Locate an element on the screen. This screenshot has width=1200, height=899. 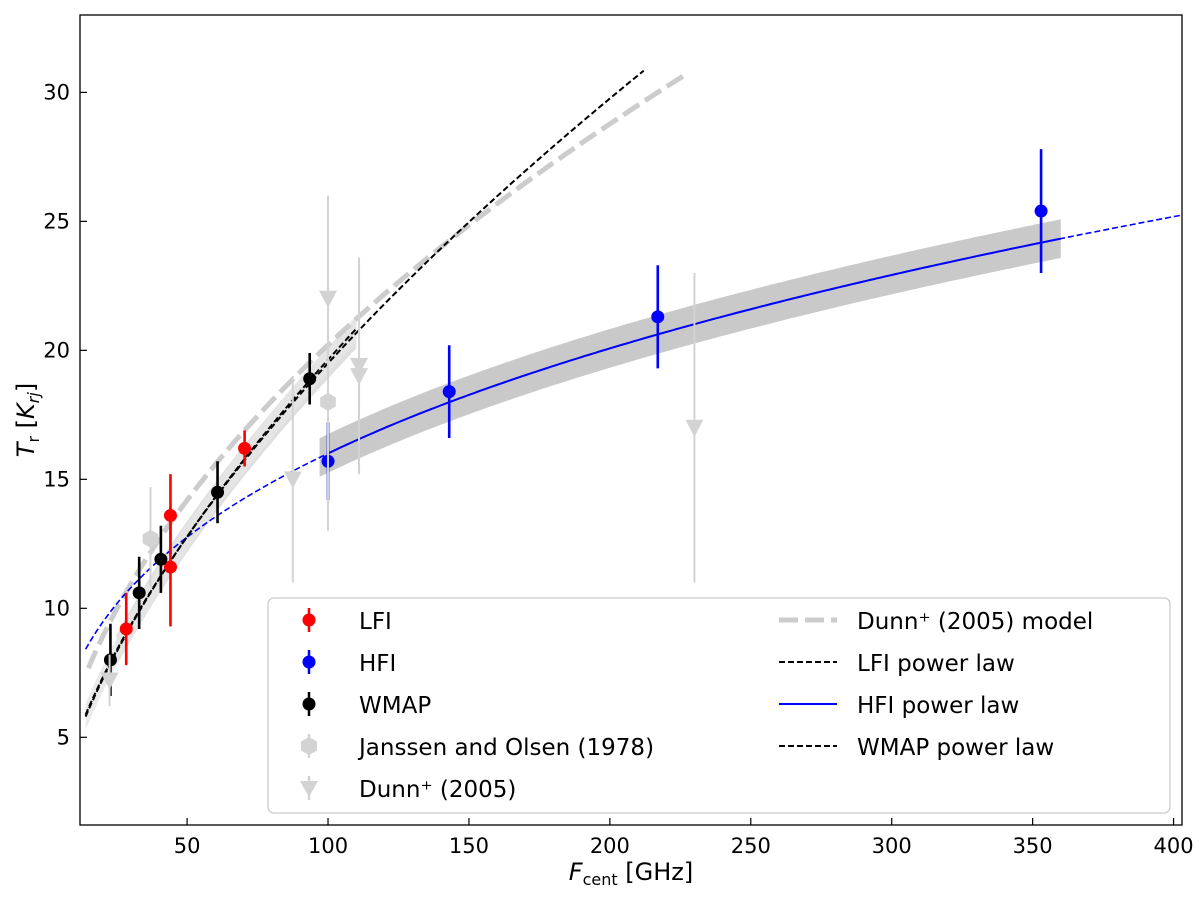
x-tick-label: 50 is located at coordinates (187, 846).